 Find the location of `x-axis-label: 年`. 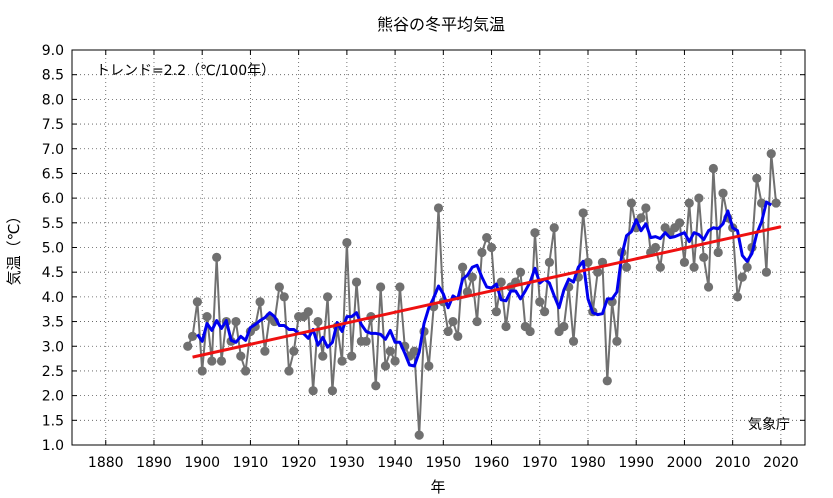

x-axis-label: 年 is located at coordinates (437, 487).